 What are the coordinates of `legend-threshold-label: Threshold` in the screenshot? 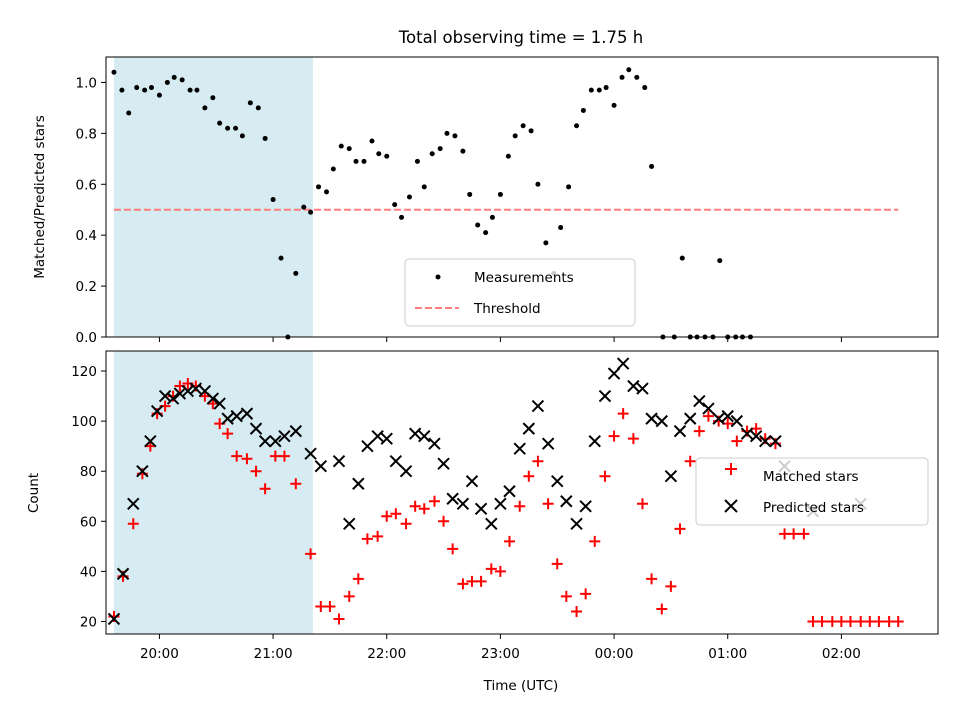 It's located at (507, 309).